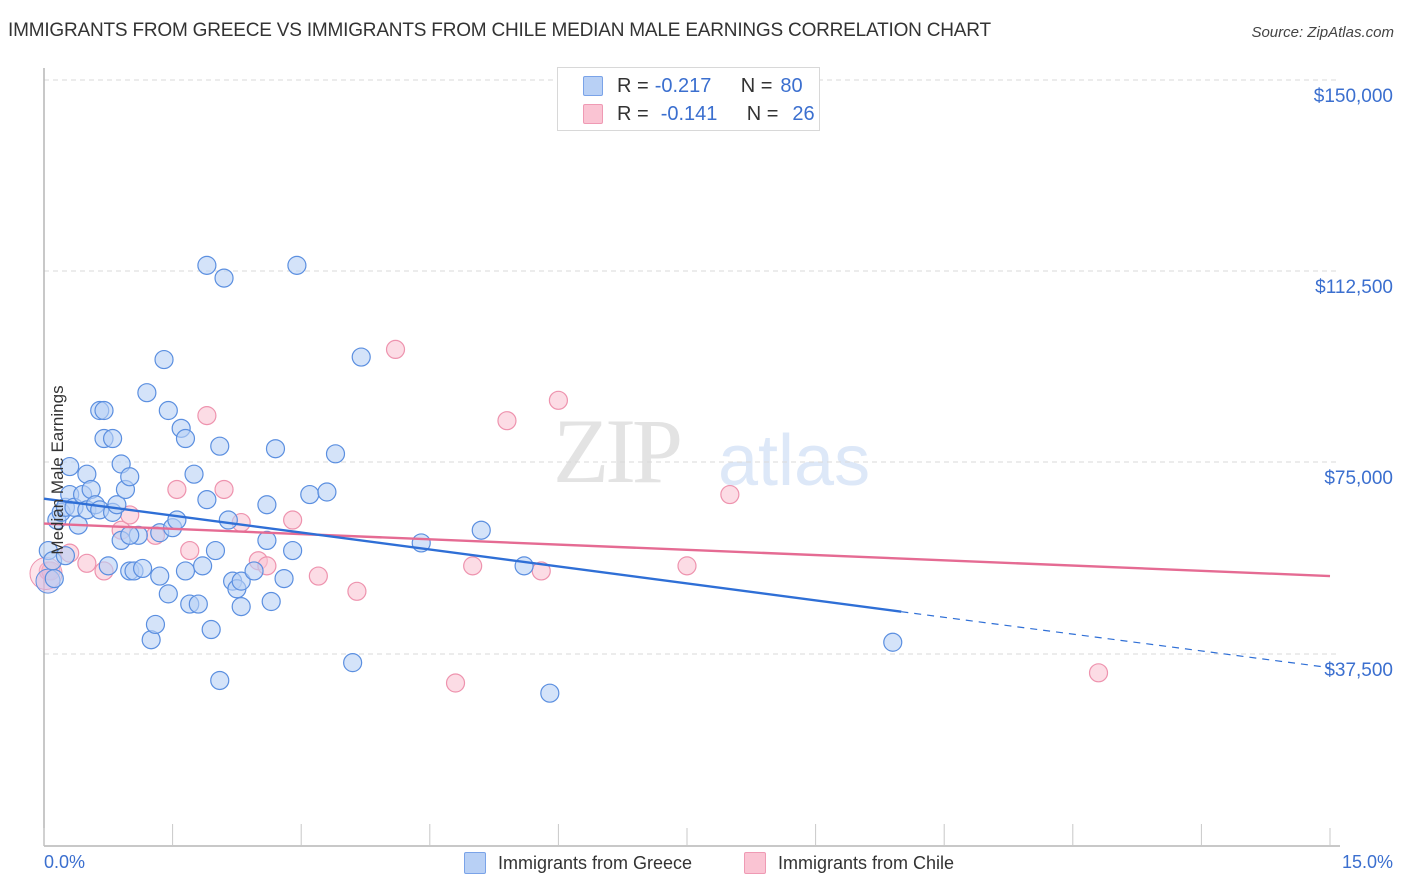 The width and height of the screenshot is (1406, 892). I want to click on n-value: 26, so click(803, 113).